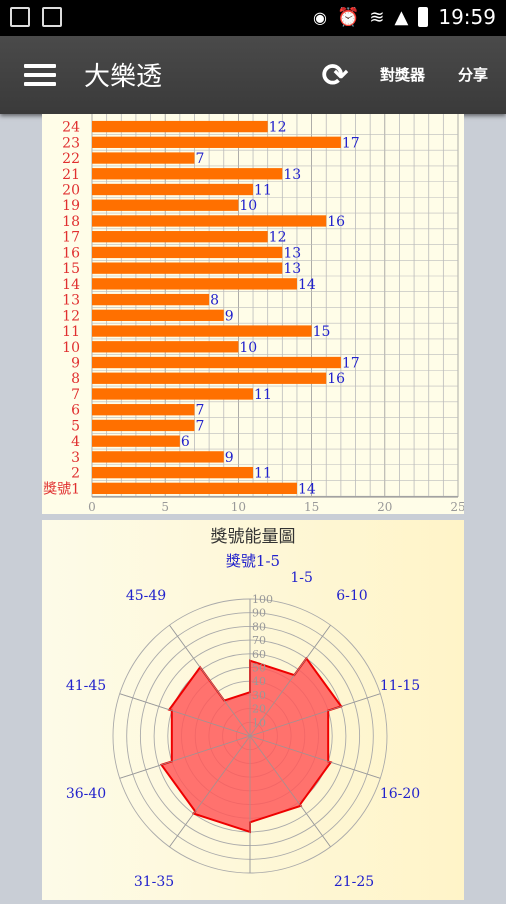 Image resolution: width=506 pixels, height=904 pixels. I want to click on radar-title: 獎號能量圖, so click(253, 537).